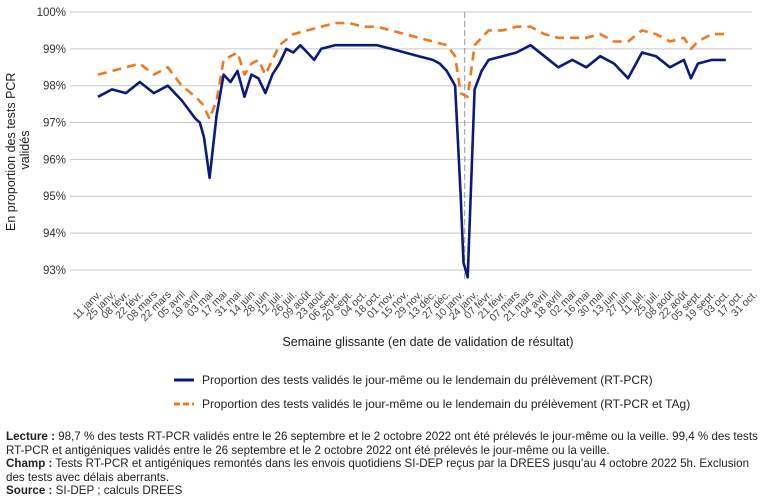 The image size is (772, 501). I want to click on legend-swatch-dashed, so click(184, 404).